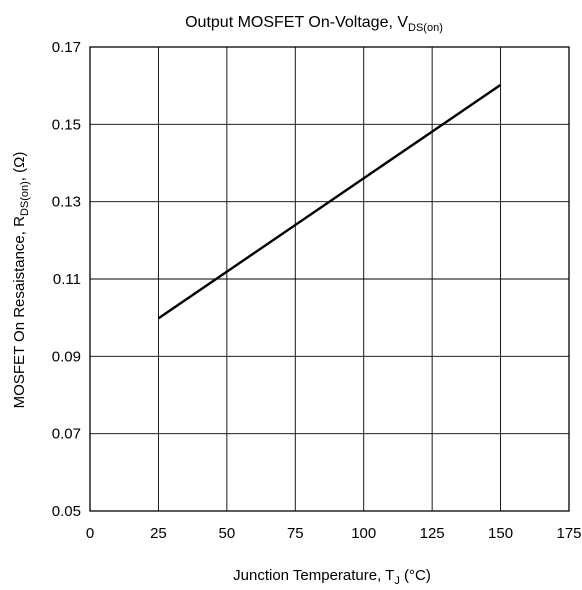 The width and height of the screenshot is (582, 590). Describe the element at coordinates (415, 575) in the screenshot. I see `x-axis-label-suffix: (°C)` at that location.